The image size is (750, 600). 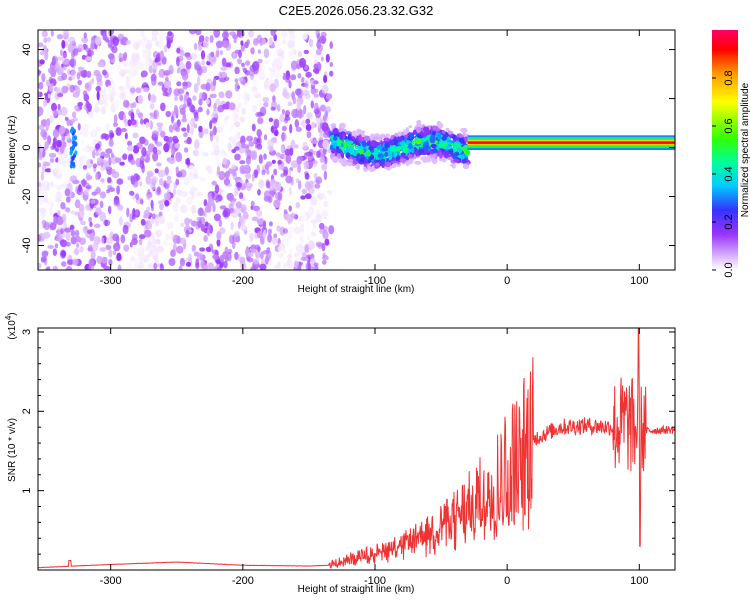 What do you see at coordinates (729, 77) in the screenshot?
I see `colorbar-tick-label: 0.8` at bounding box center [729, 77].